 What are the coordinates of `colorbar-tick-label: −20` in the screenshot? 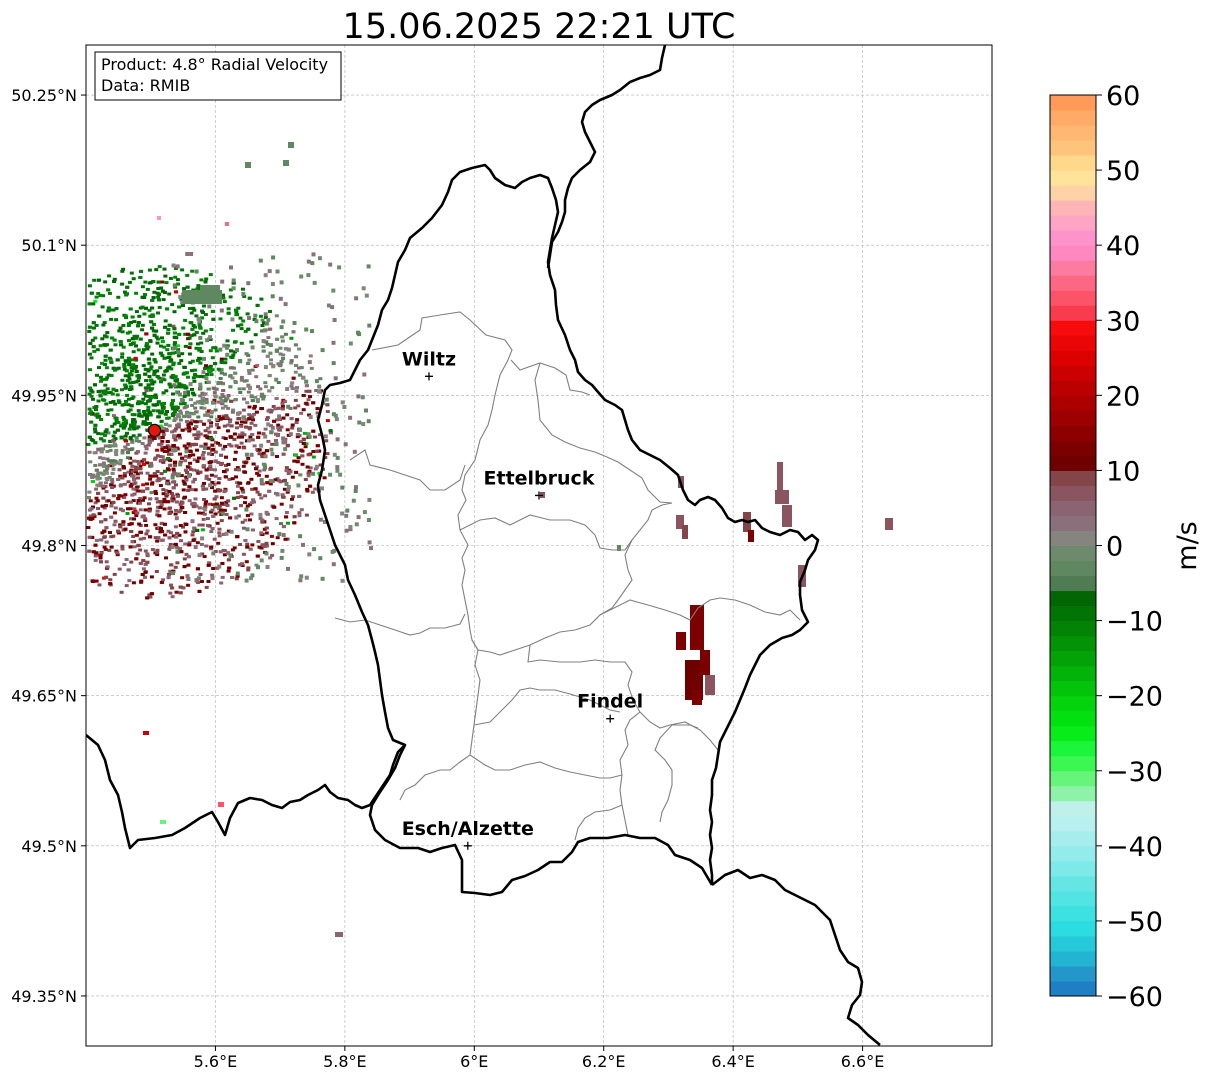 It's located at (1134, 697).